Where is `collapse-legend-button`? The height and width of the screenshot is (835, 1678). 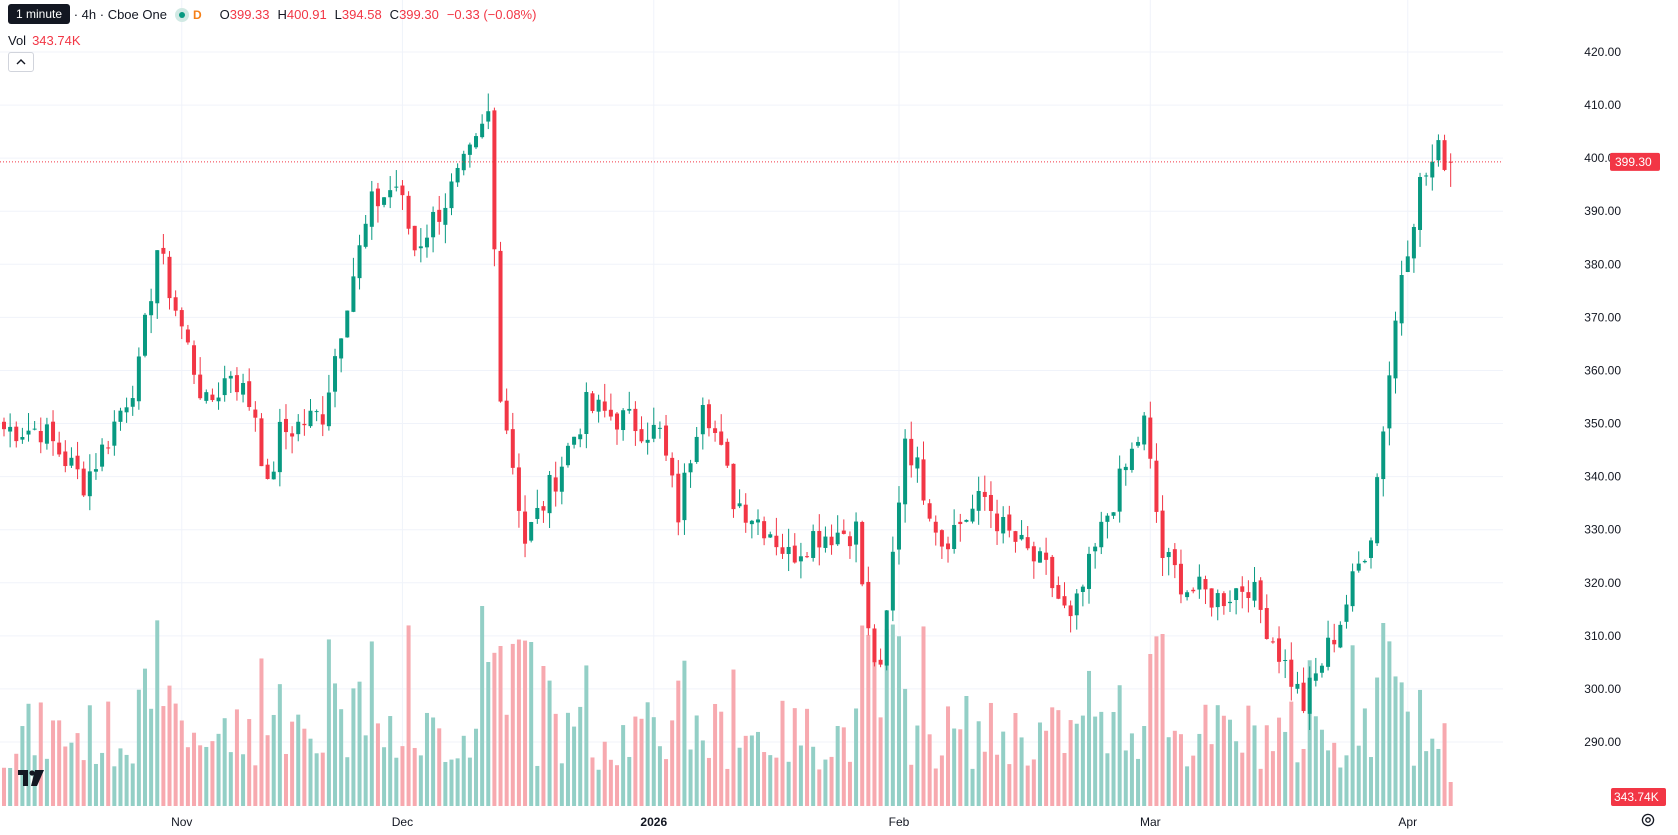
collapse-legend-button is located at coordinates (21, 62).